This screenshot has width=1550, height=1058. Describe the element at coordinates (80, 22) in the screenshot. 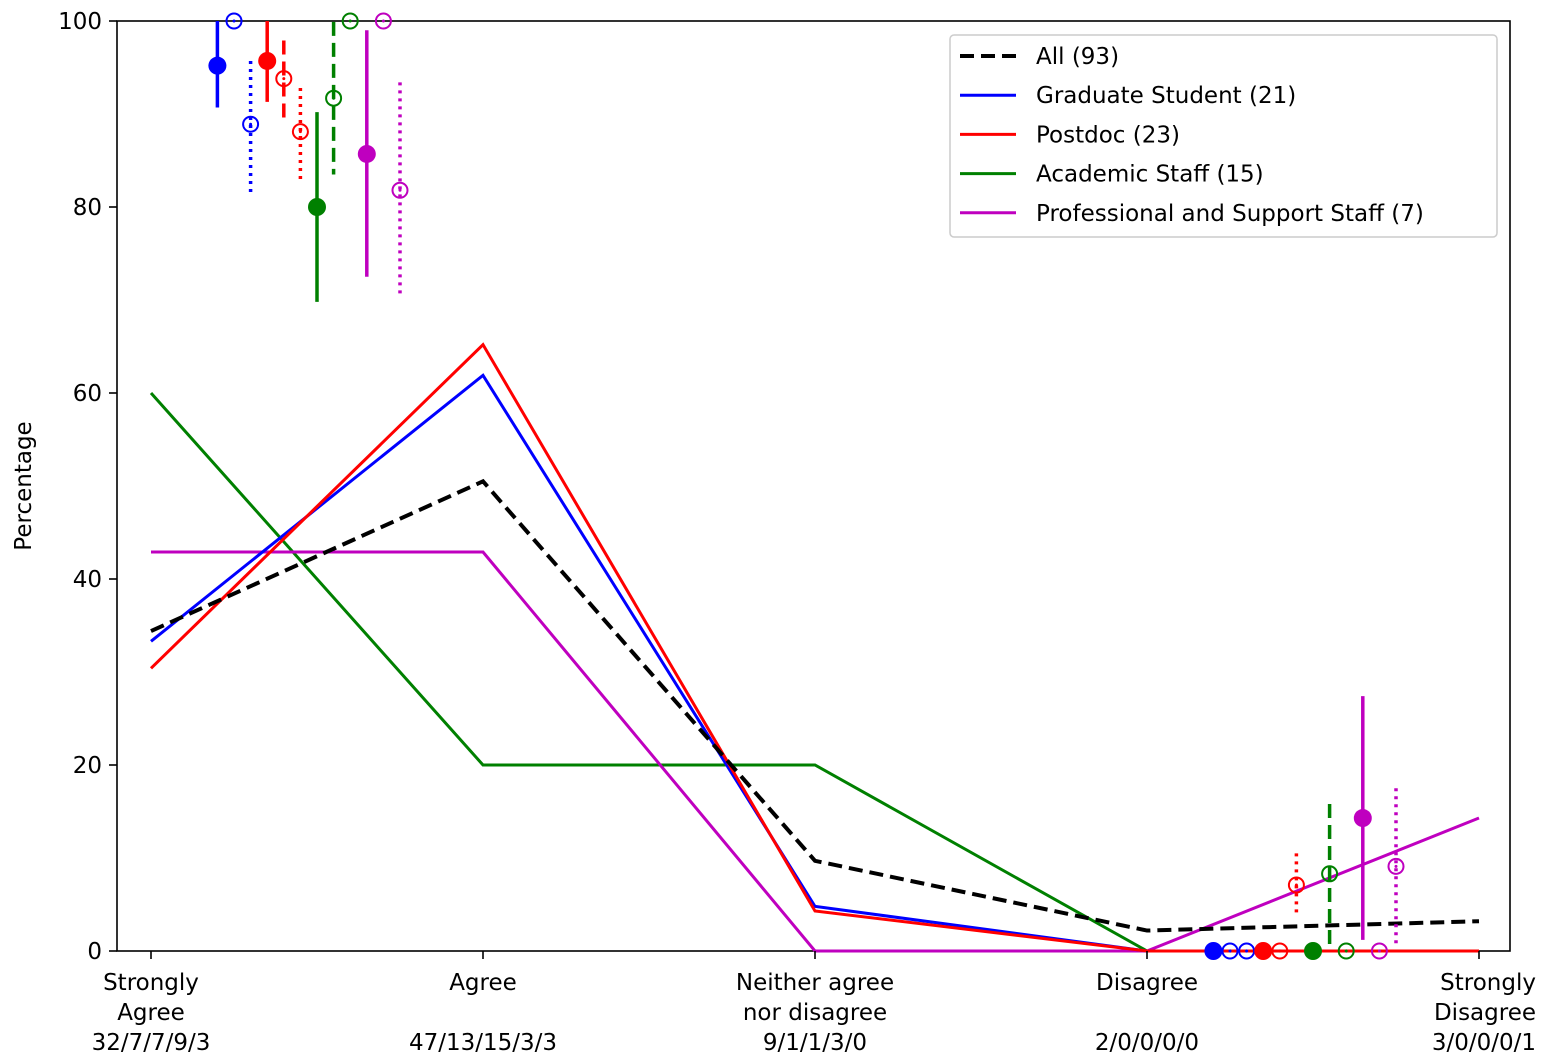

I see `y-tick-label: 100` at that location.